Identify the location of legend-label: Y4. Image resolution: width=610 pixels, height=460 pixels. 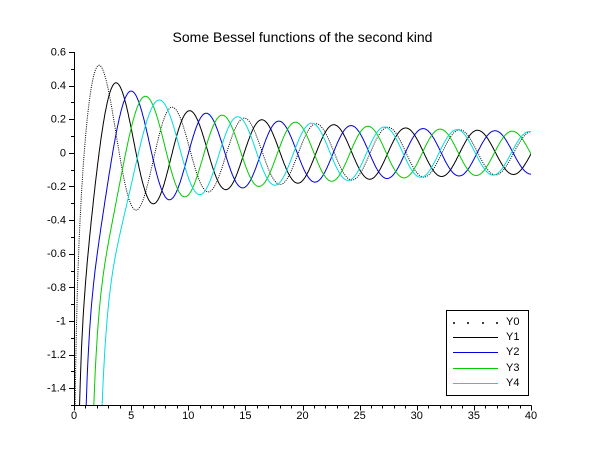
(513, 382).